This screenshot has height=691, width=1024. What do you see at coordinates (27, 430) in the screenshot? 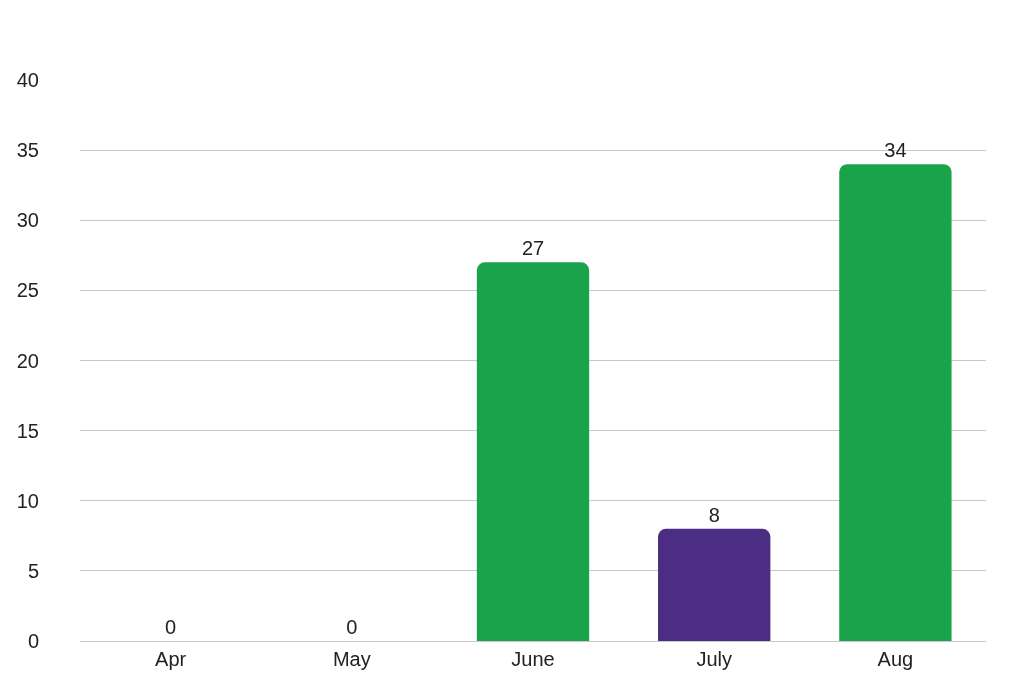
I see `y-tick-label: 15` at bounding box center [27, 430].